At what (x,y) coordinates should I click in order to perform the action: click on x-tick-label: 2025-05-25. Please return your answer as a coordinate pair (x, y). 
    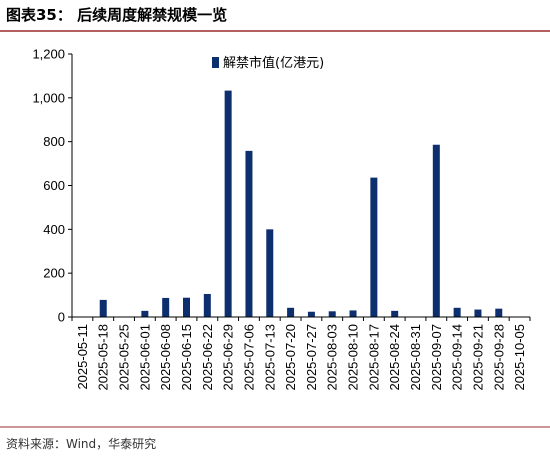
    Looking at the image, I should click on (124, 357).